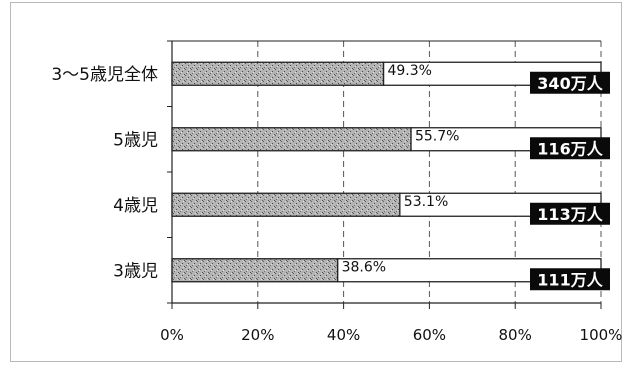  I want to click on value-label: 53.1%, so click(426, 202).